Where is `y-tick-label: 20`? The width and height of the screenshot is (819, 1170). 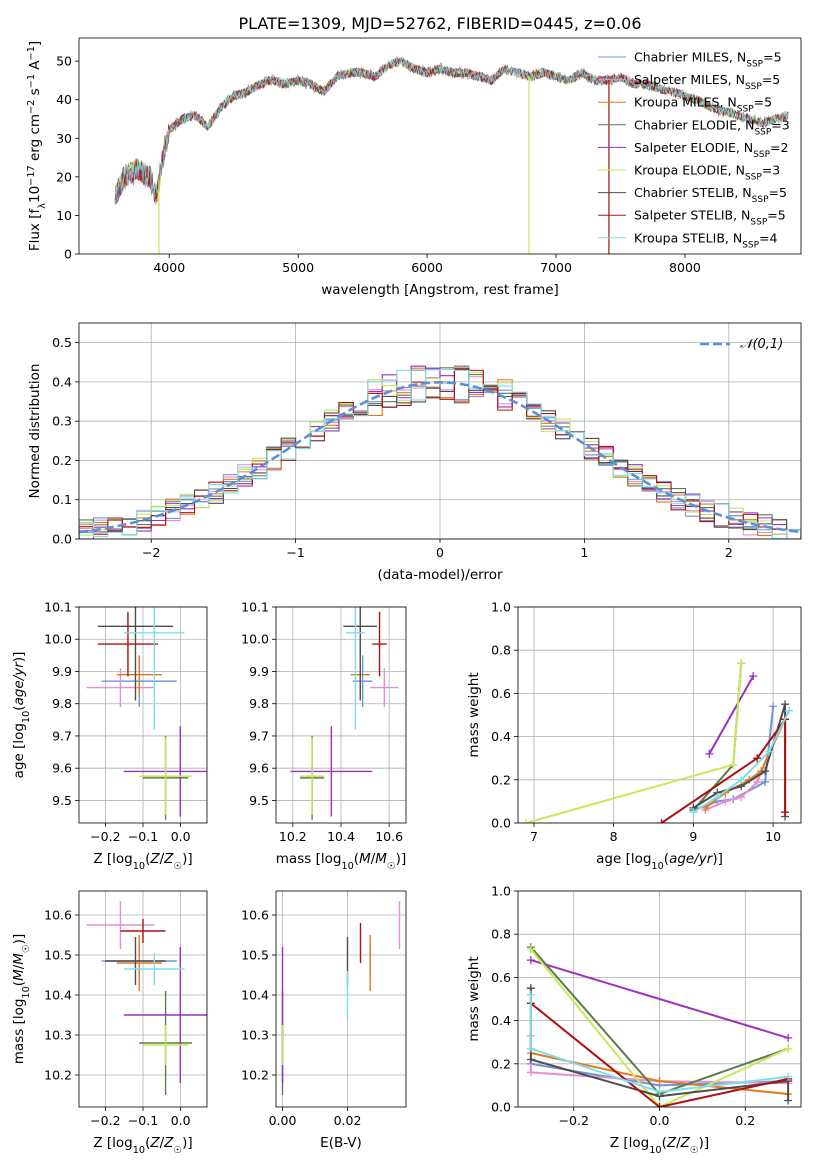
y-tick-label: 20 is located at coordinates (64, 176).